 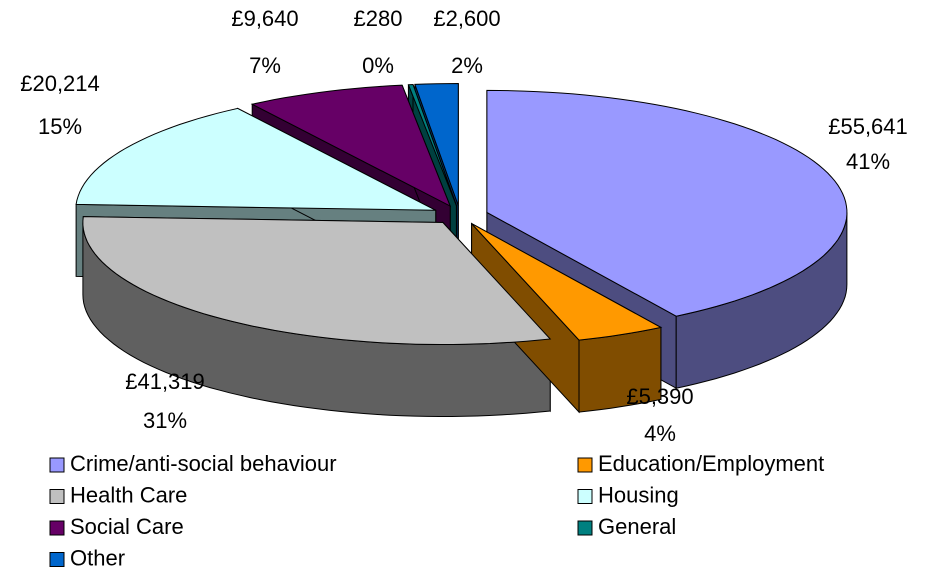 What do you see at coordinates (711, 463) in the screenshot?
I see `legend-label: Education/Employment` at bounding box center [711, 463].